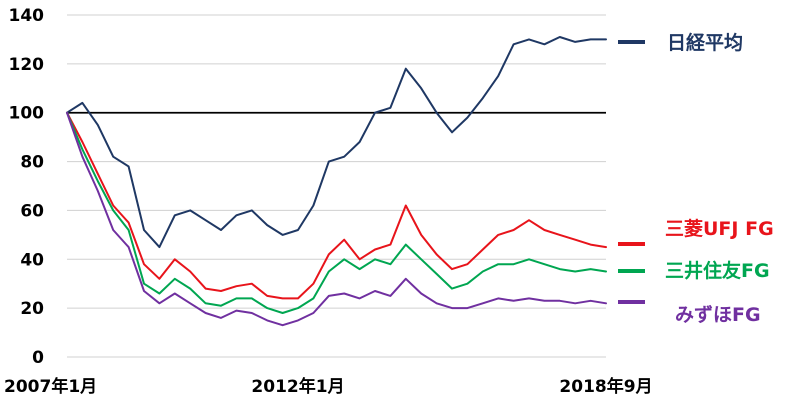  What do you see at coordinates (719, 228) in the screenshot?
I see `legend-label: 三菱UFJ FG` at bounding box center [719, 228].